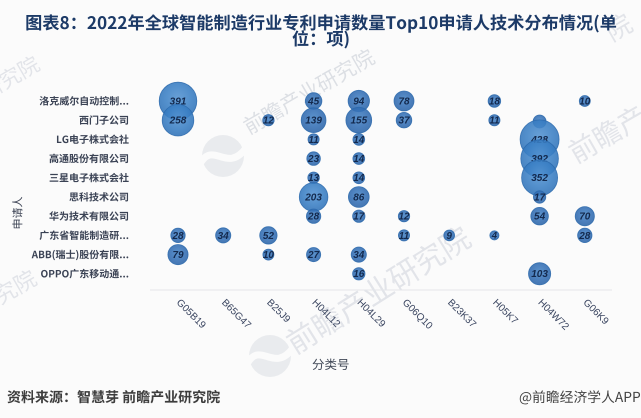  I want to click on svg-text: 258, so click(178, 121).